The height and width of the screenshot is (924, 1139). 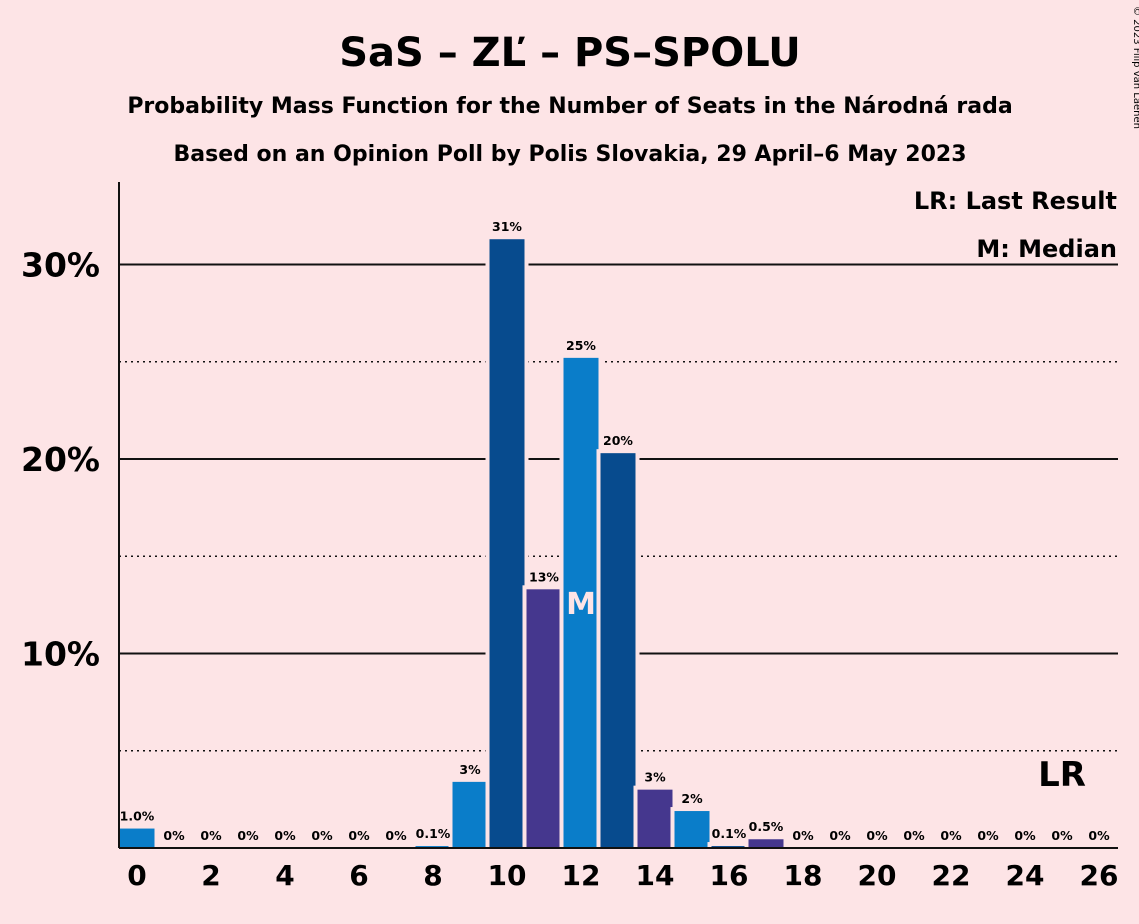 What do you see at coordinates (729, 833) in the screenshot?
I see `bar-label-seat-16: 0.1%` at bounding box center [729, 833].